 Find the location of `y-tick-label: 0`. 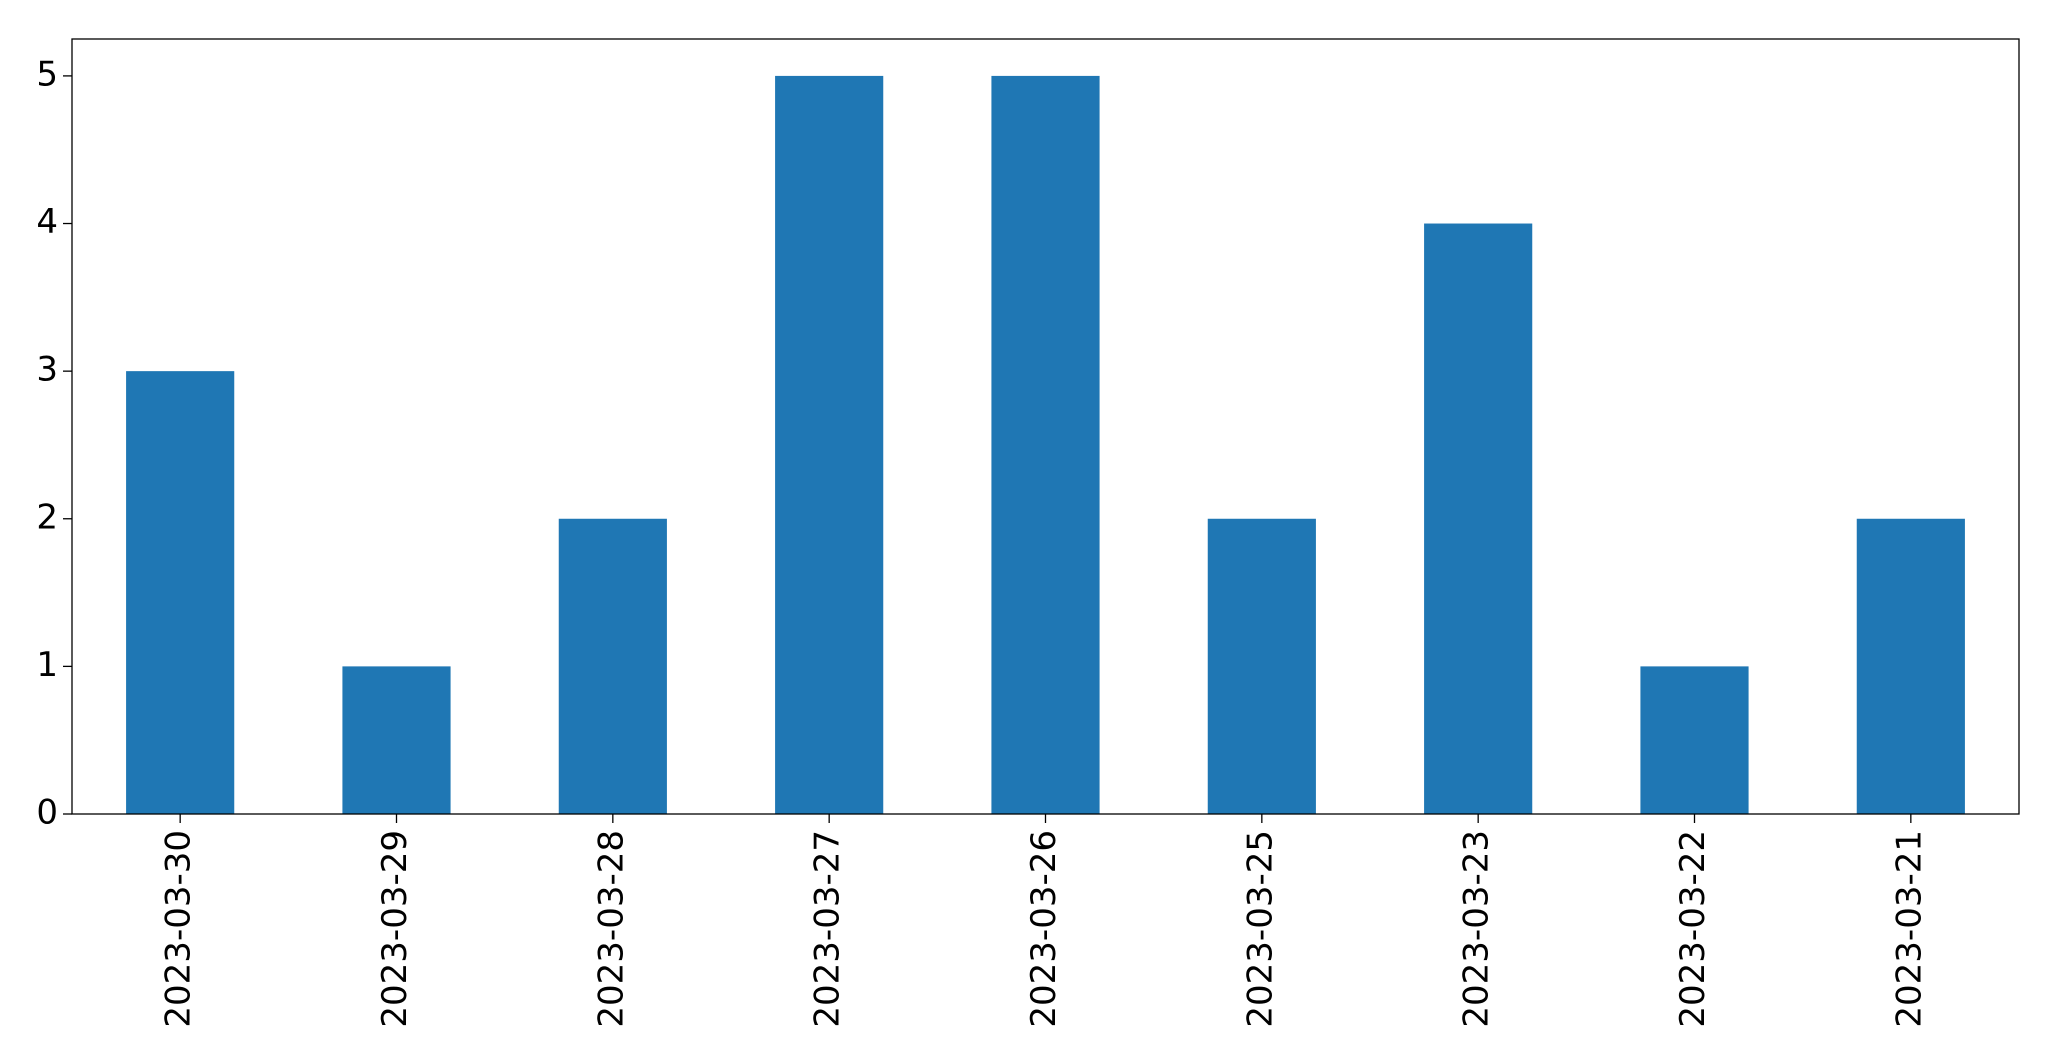

y-tick-label: 0 is located at coordinates (47, 813).